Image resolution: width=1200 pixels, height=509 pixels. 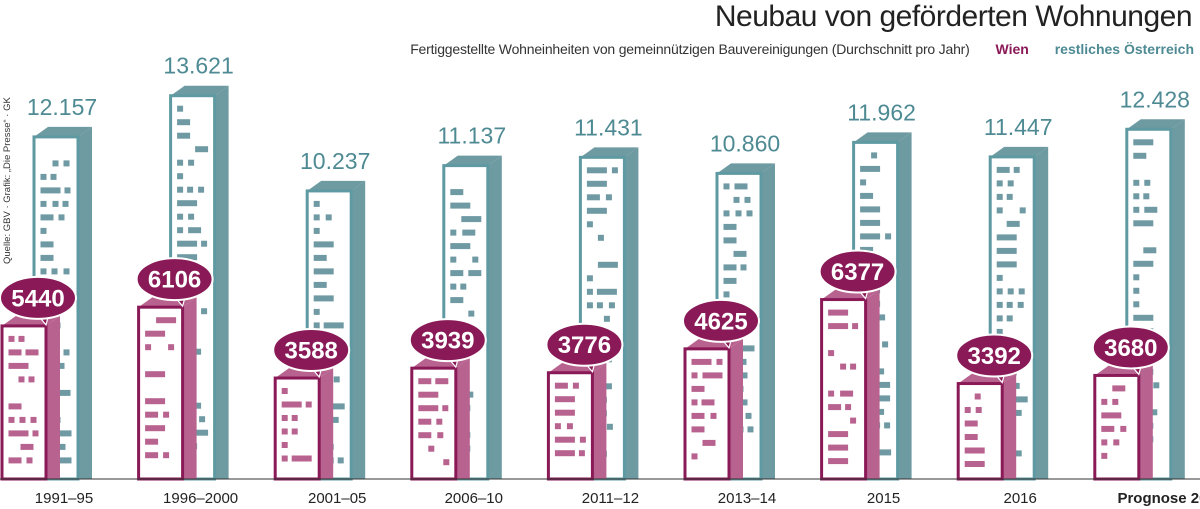 I want to click on value-label-austria: 12.428, so click(x=1155, y=99).